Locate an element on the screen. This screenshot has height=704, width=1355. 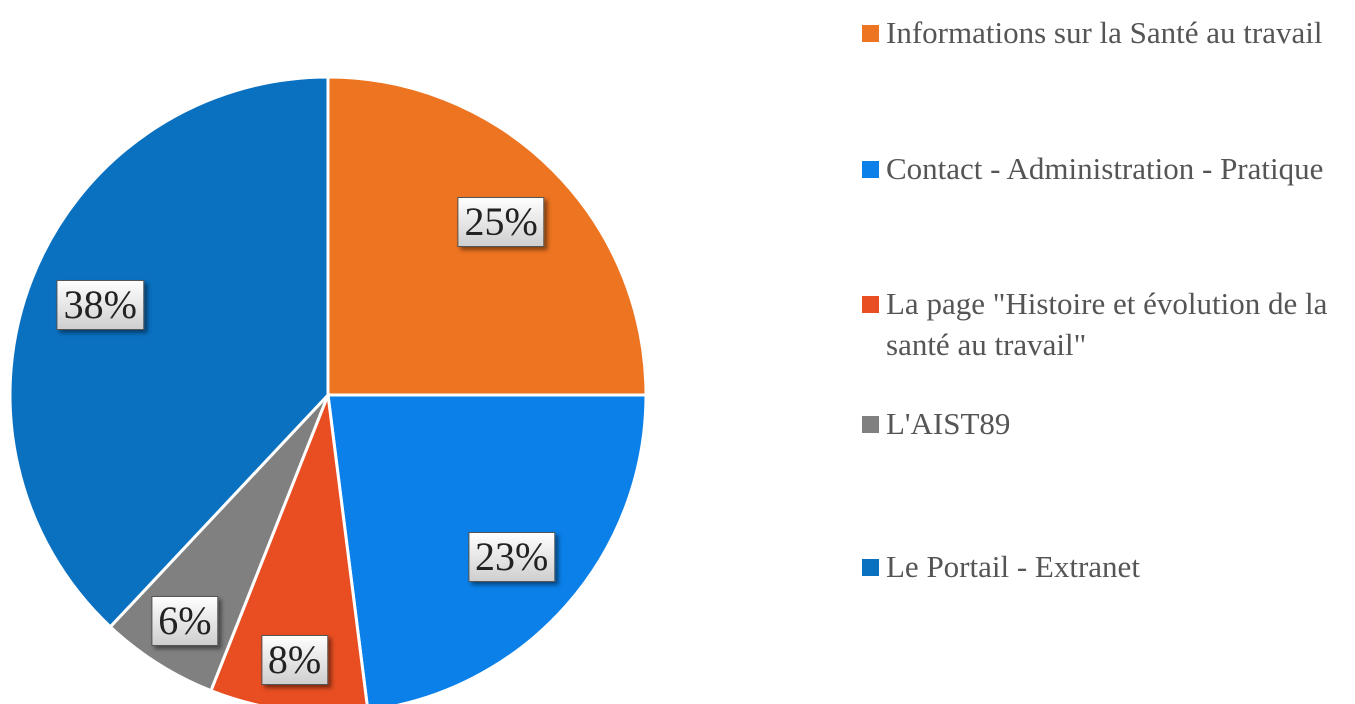
legend-label: L'AIST89 is located at coordinates (948, 423).